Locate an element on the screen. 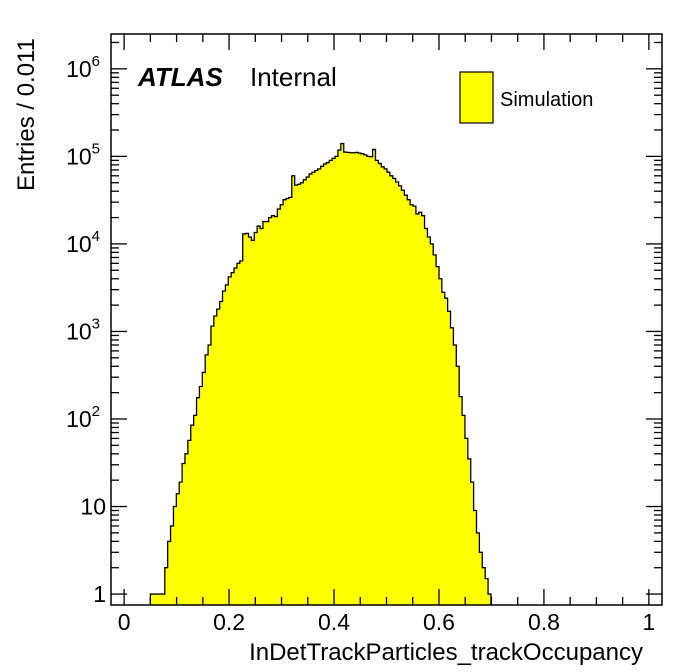 The height and width of the screenshot is (672, 696). legend-swatch is located at coordinates (476, 97).